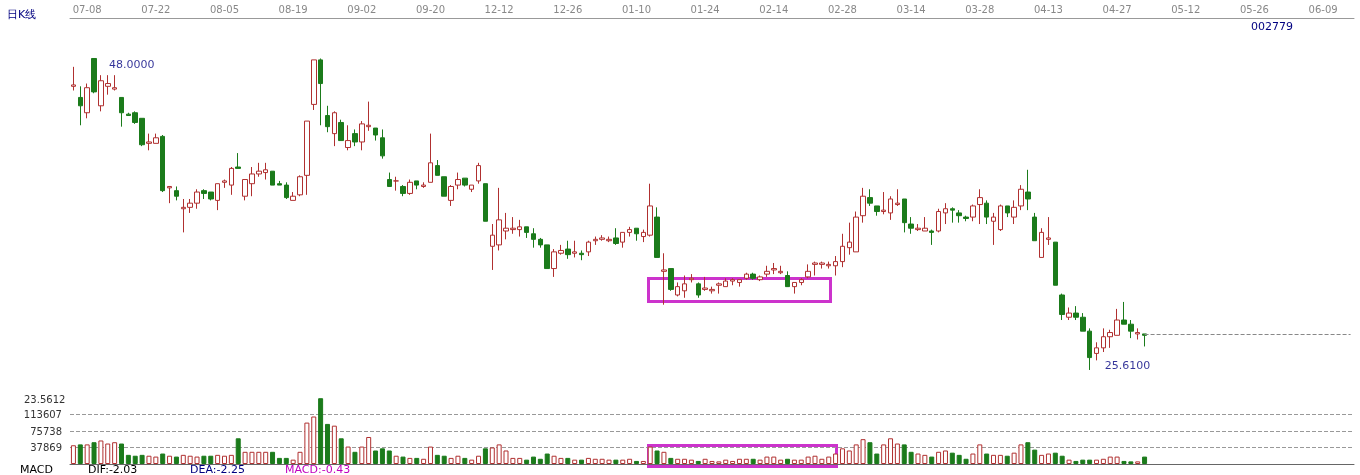 The image size is (1360, 475). I want to click on annotation: 48.0000, so click(132, 64).